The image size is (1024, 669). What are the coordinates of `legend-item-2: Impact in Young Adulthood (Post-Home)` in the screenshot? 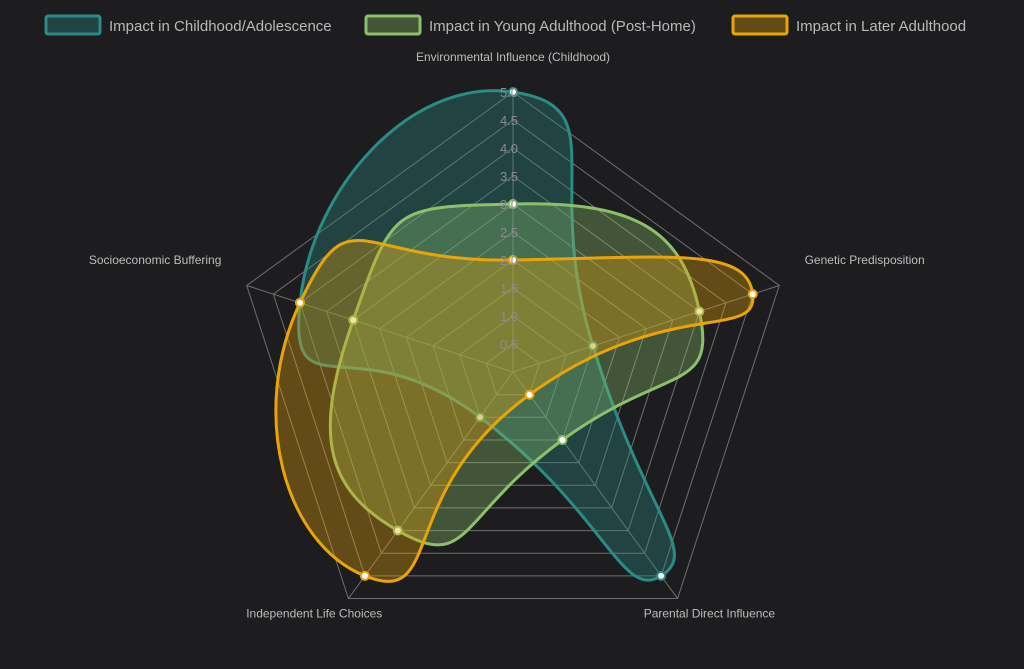 It's located at (530, 25).